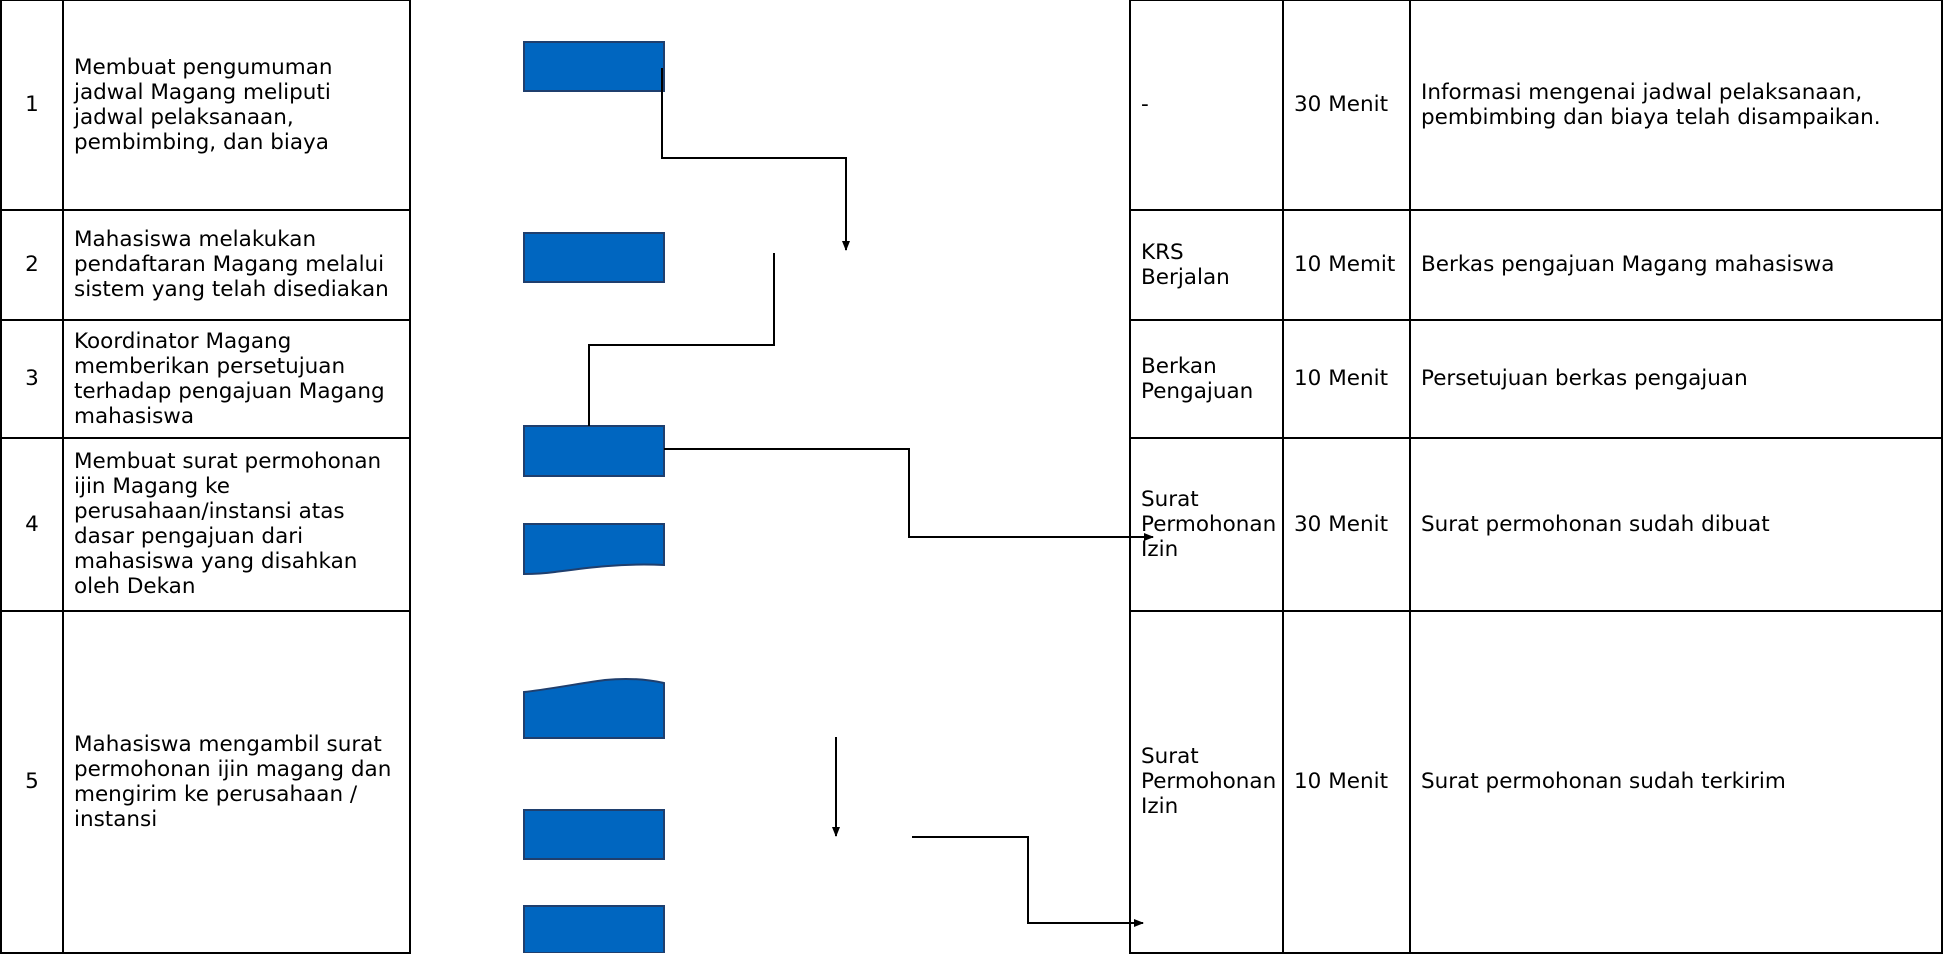  What do you see at coordinates (1676, 378) in the screenshot?
I see `output-cell: Persetujuan berkas pengajuan` at bounding box center [1676, 378].